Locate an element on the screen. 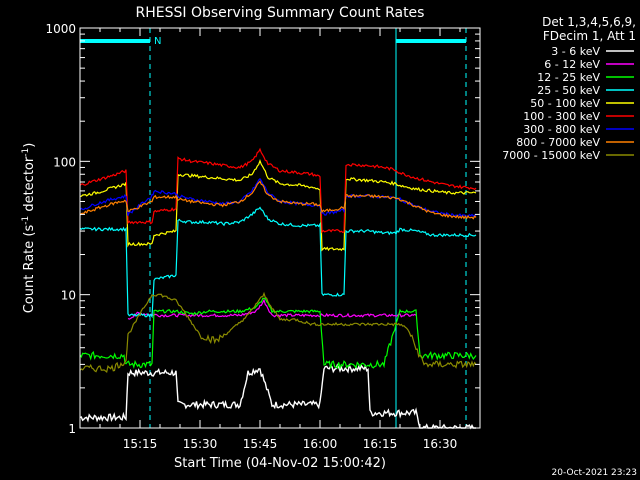 Image resolution: width=640 pixels, height=480 pixels. night-flags: N is located at coordinates (273, 41).